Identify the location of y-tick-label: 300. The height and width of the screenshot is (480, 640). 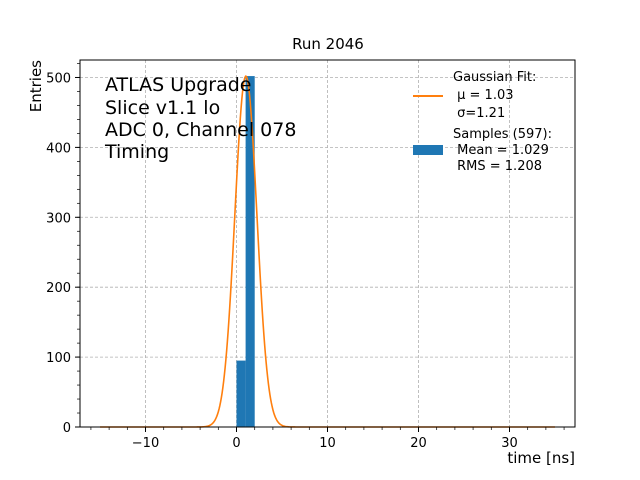
(58, 218).